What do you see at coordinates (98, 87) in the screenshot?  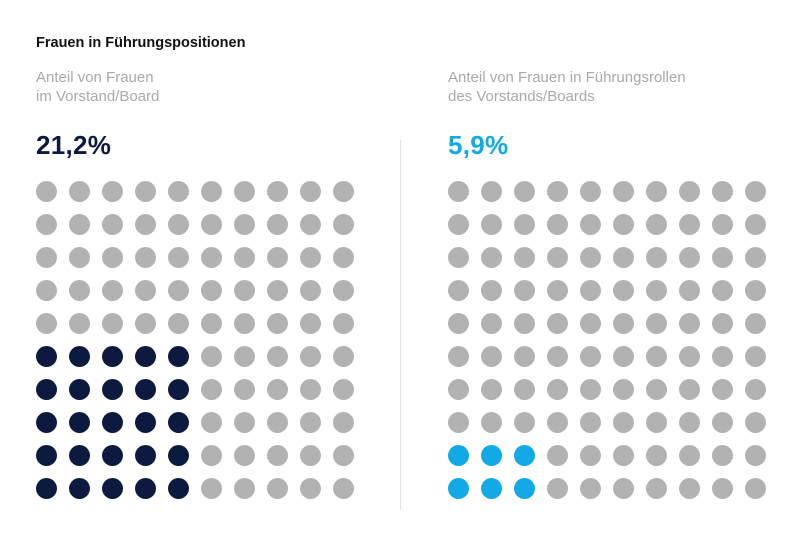 I see `panel-subtitle-board: Anteil von Frauen im Vorstand/Board` at bounding box center [98, 87].